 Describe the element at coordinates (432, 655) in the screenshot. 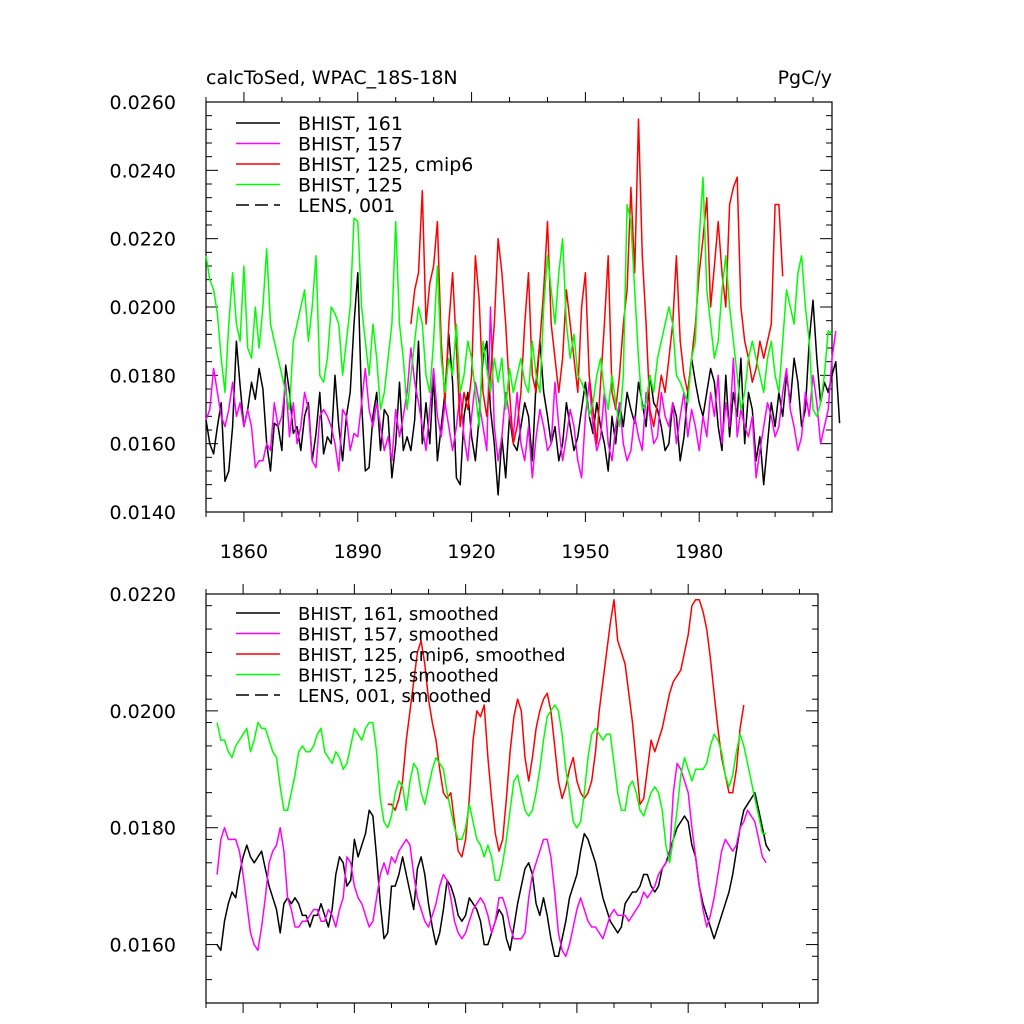

I see `legend-label-bhist-125-cmip6-smoothed: BHIST, 125, cmip6, smoothed` at that location.